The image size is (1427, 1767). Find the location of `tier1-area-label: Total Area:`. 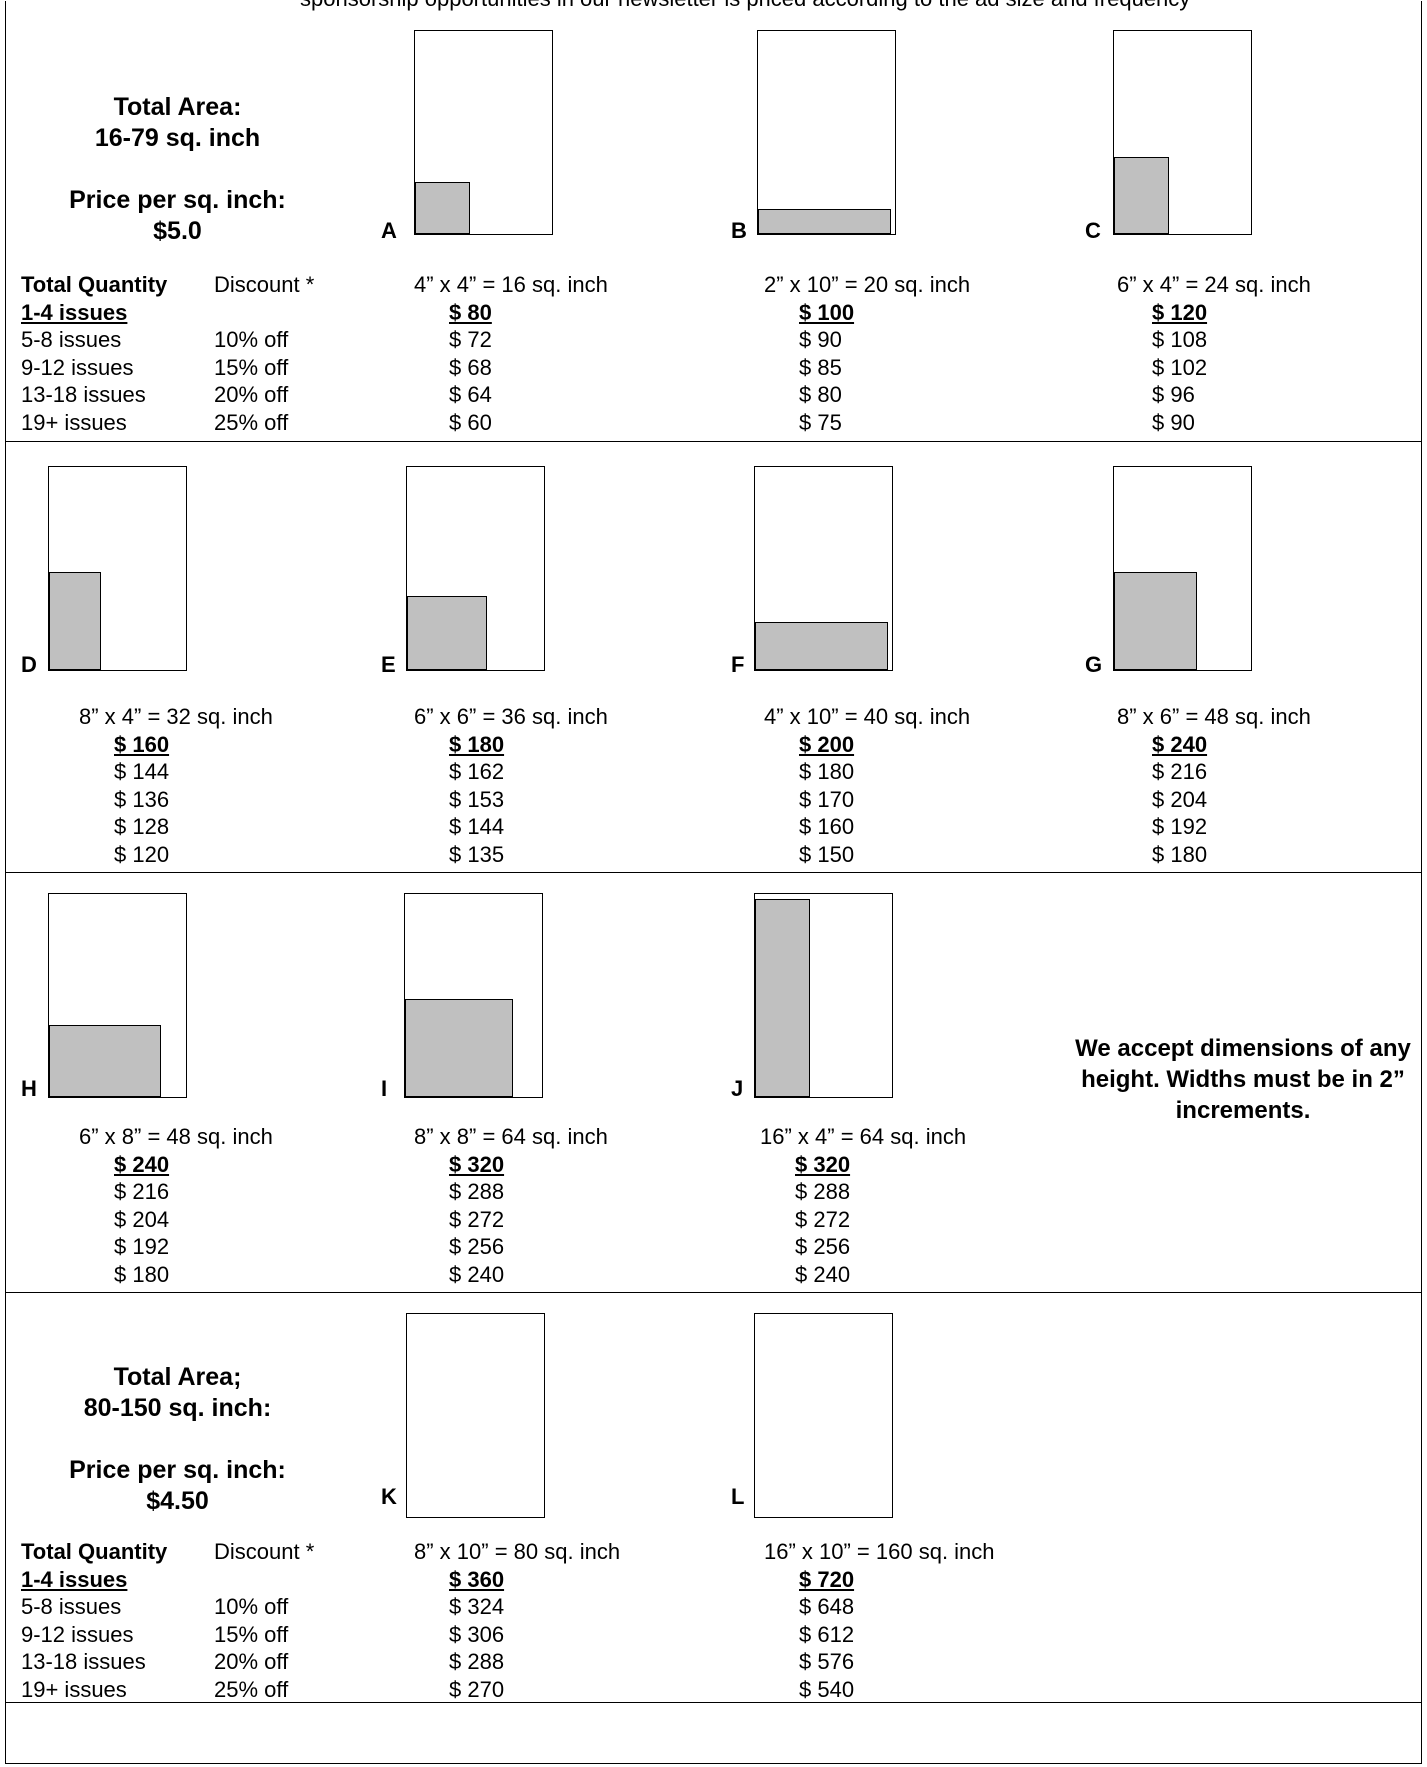

tier1-area-label: Total Area: is located at coordinates (177, 107).